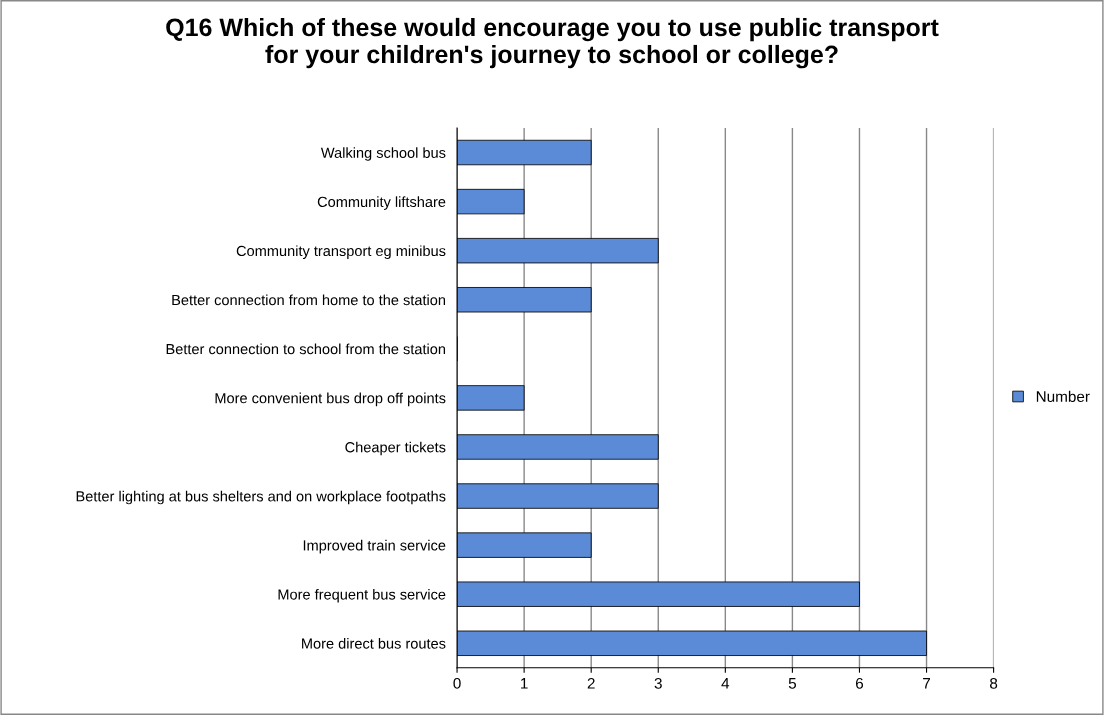 The image size is (1104, 715). What do you see at coordinates (591, 683) in the screenshot?
I see `x-tick-label: 2` at bounding box center [591, 683].